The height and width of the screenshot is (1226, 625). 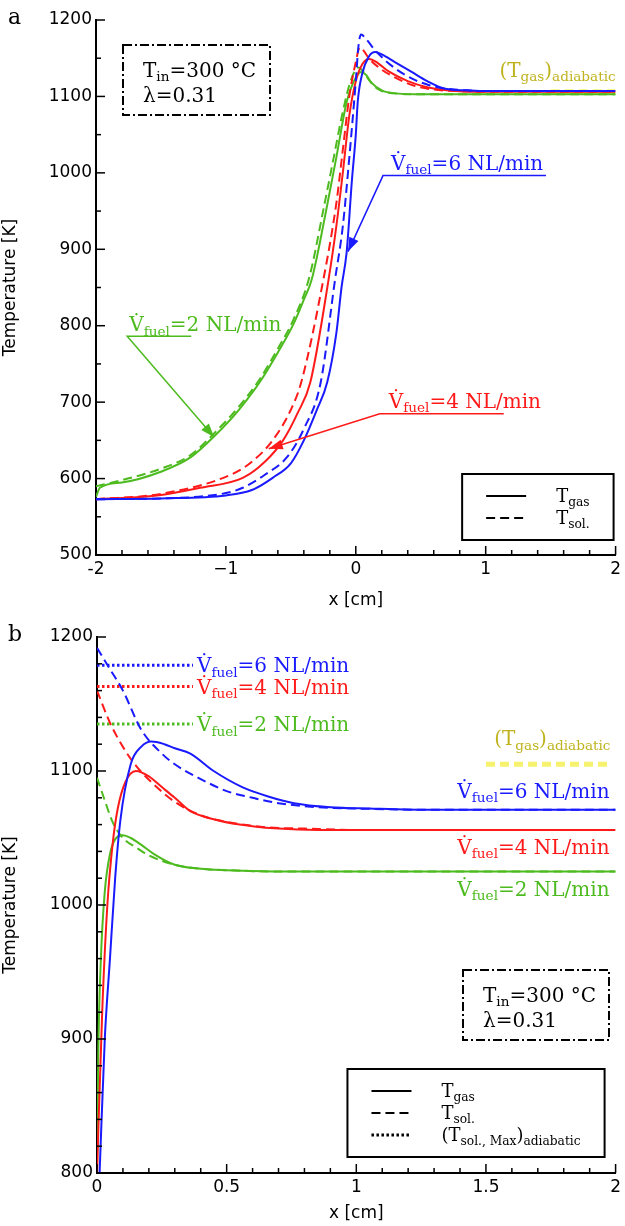 I want to click on y-tick-label: 700, so click(x=75, y=400).